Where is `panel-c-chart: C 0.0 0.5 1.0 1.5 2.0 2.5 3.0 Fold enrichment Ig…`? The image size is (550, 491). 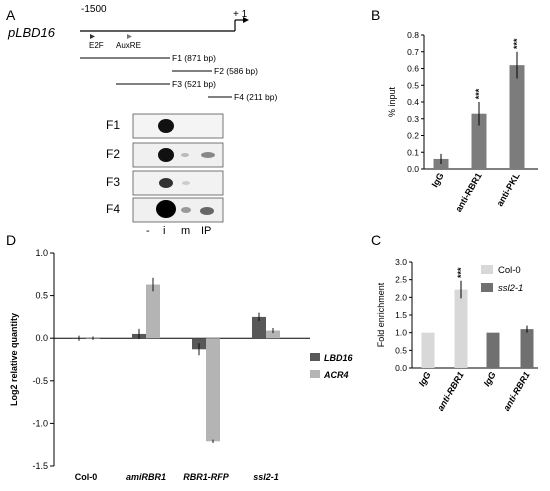
panel-c-chart: C 0.0 0.5 1.0 1.5 2.0 2.5 3.0 Fold enrichment Ig… is located at coordinates (454, 322).